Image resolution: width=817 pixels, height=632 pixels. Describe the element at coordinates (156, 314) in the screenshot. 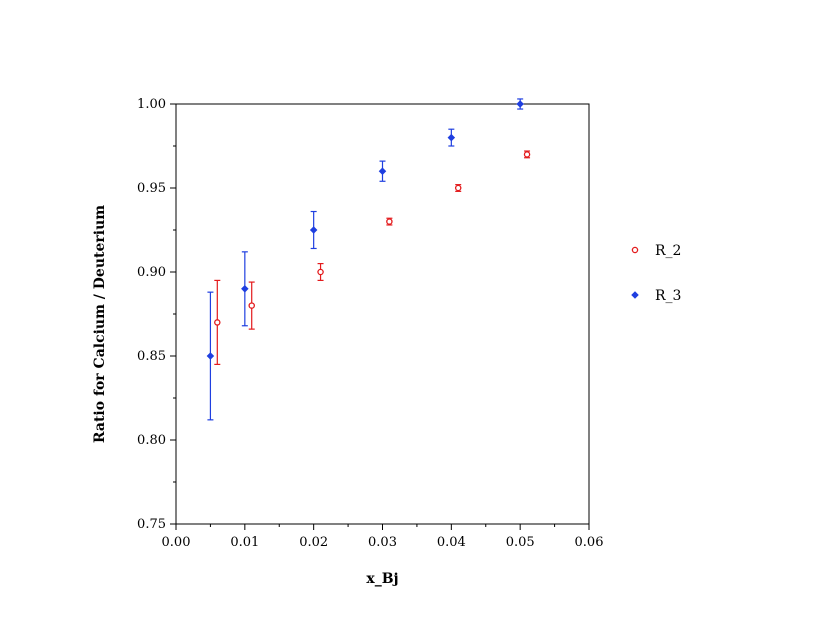

I see `y-axis: 0.75 0.80 0.85 0.90 0.95 1.00` at that location.